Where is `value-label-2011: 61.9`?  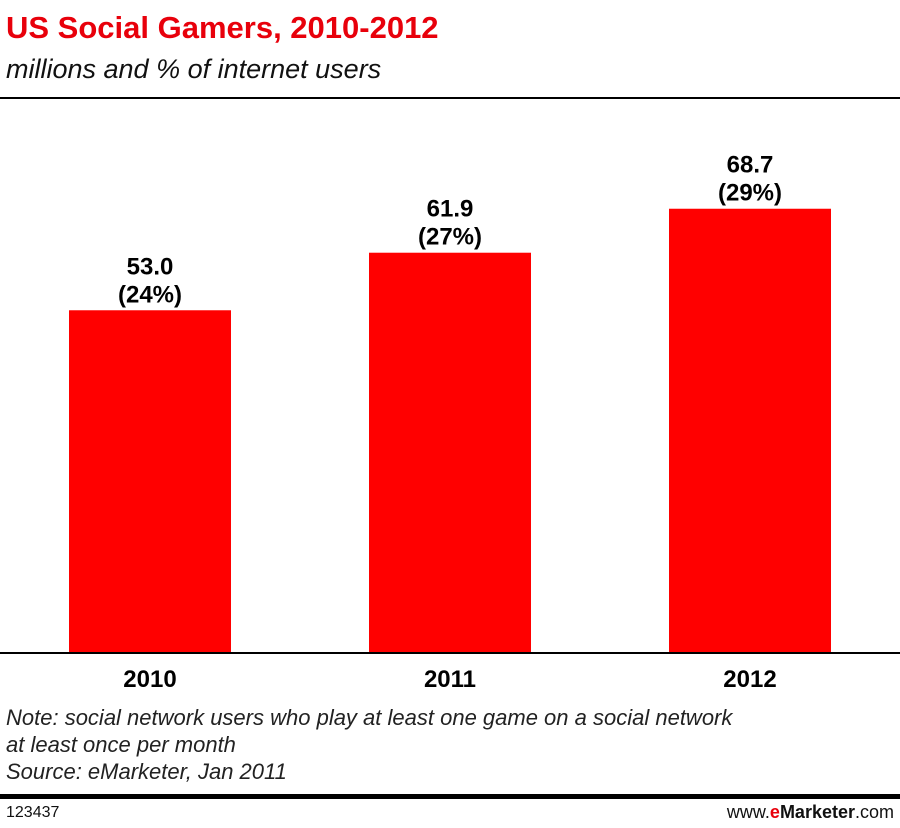 value-label-2011: 61.9 is located at coordinates (450, 209).